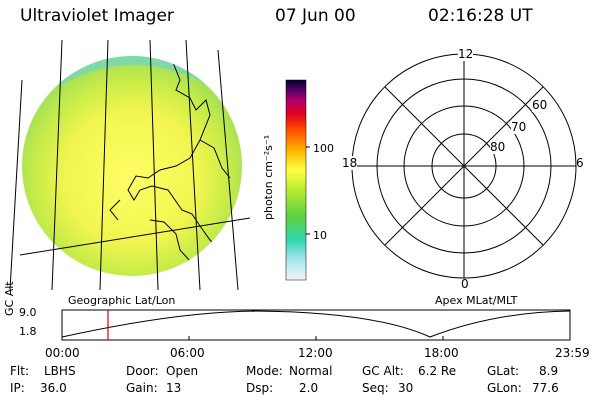 The width and height of the screenshot is (600, 400). Describe the element at coordinates (311, 371) in the screenshot. I see `mode-value: Normal` at that location.